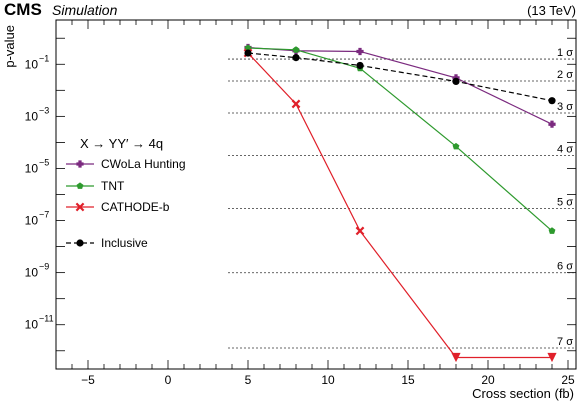 The image size is (580, 403). I want to click on legend-item: TNT, so click(95, 186).